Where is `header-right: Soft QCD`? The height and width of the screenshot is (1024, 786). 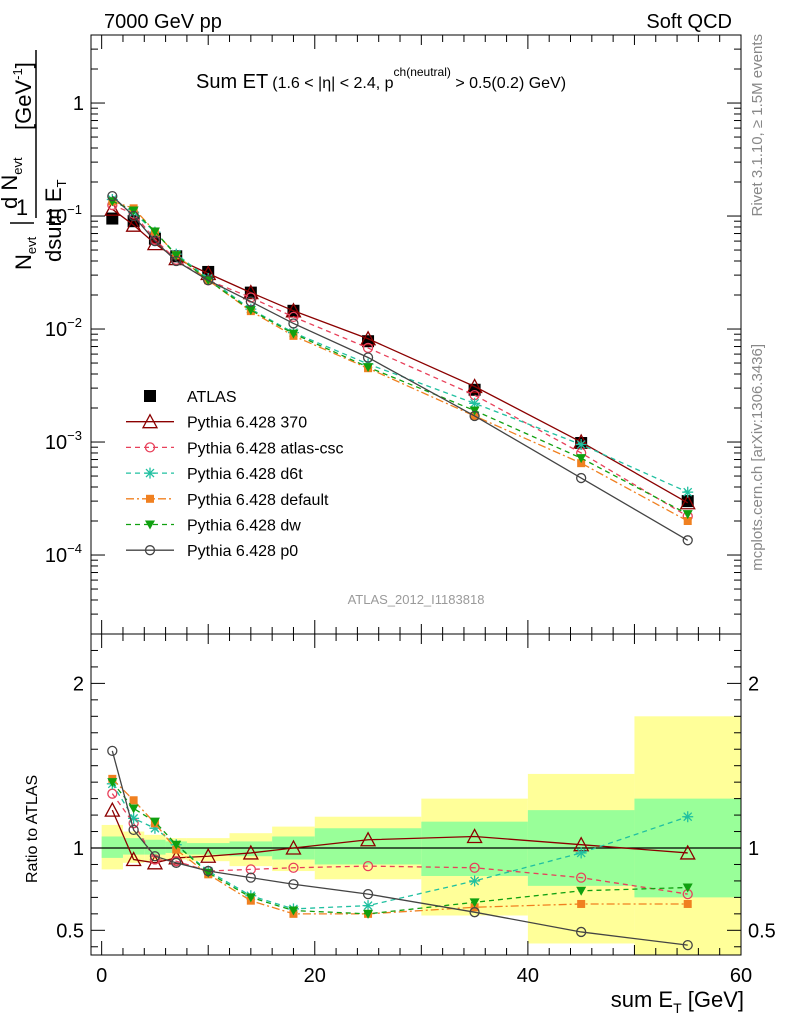
header-right: Soft QCD is located at coordinates (689, 22).